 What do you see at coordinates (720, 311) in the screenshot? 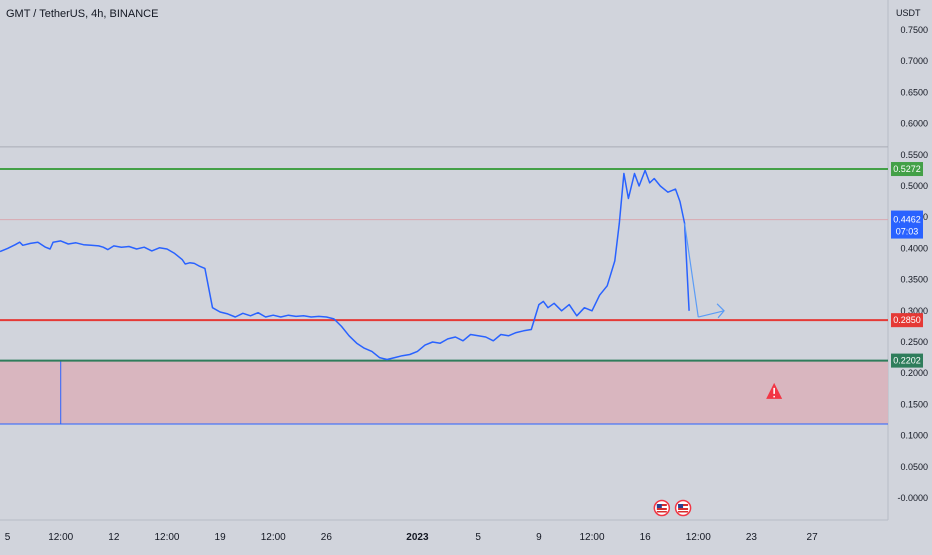
I see `projection-arrowhead` at bounding box center [720, 311].